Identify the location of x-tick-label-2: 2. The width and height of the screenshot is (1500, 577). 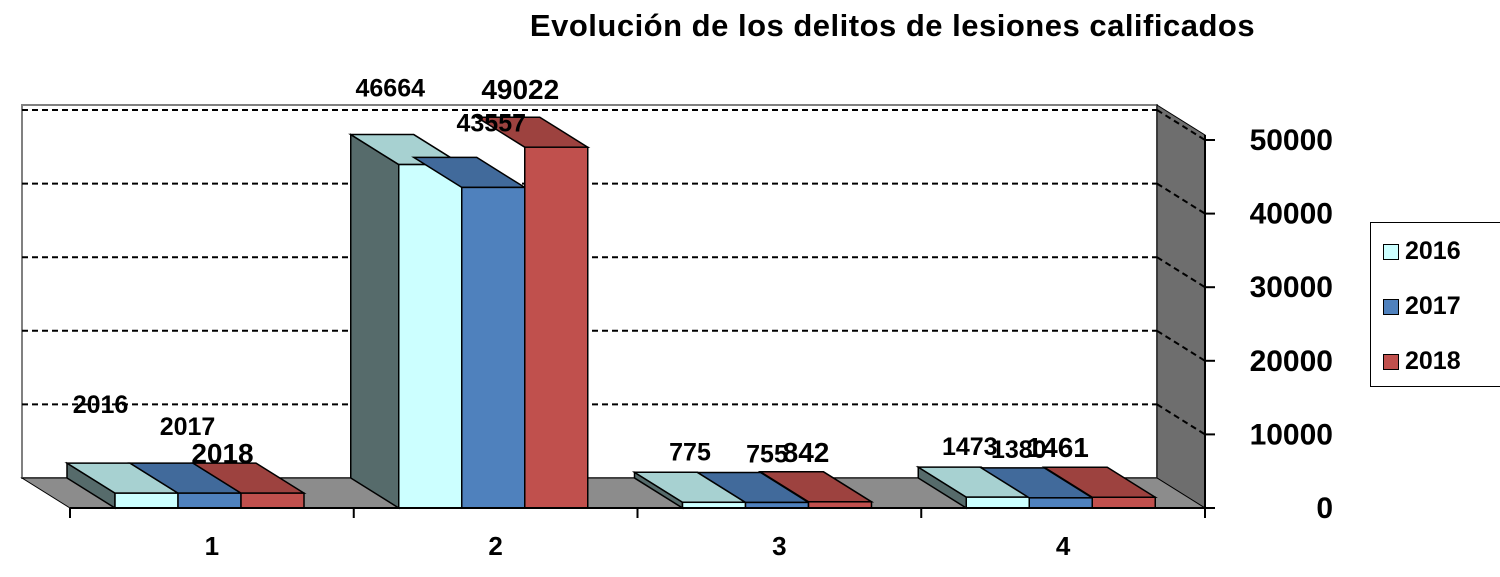
(495, 546).